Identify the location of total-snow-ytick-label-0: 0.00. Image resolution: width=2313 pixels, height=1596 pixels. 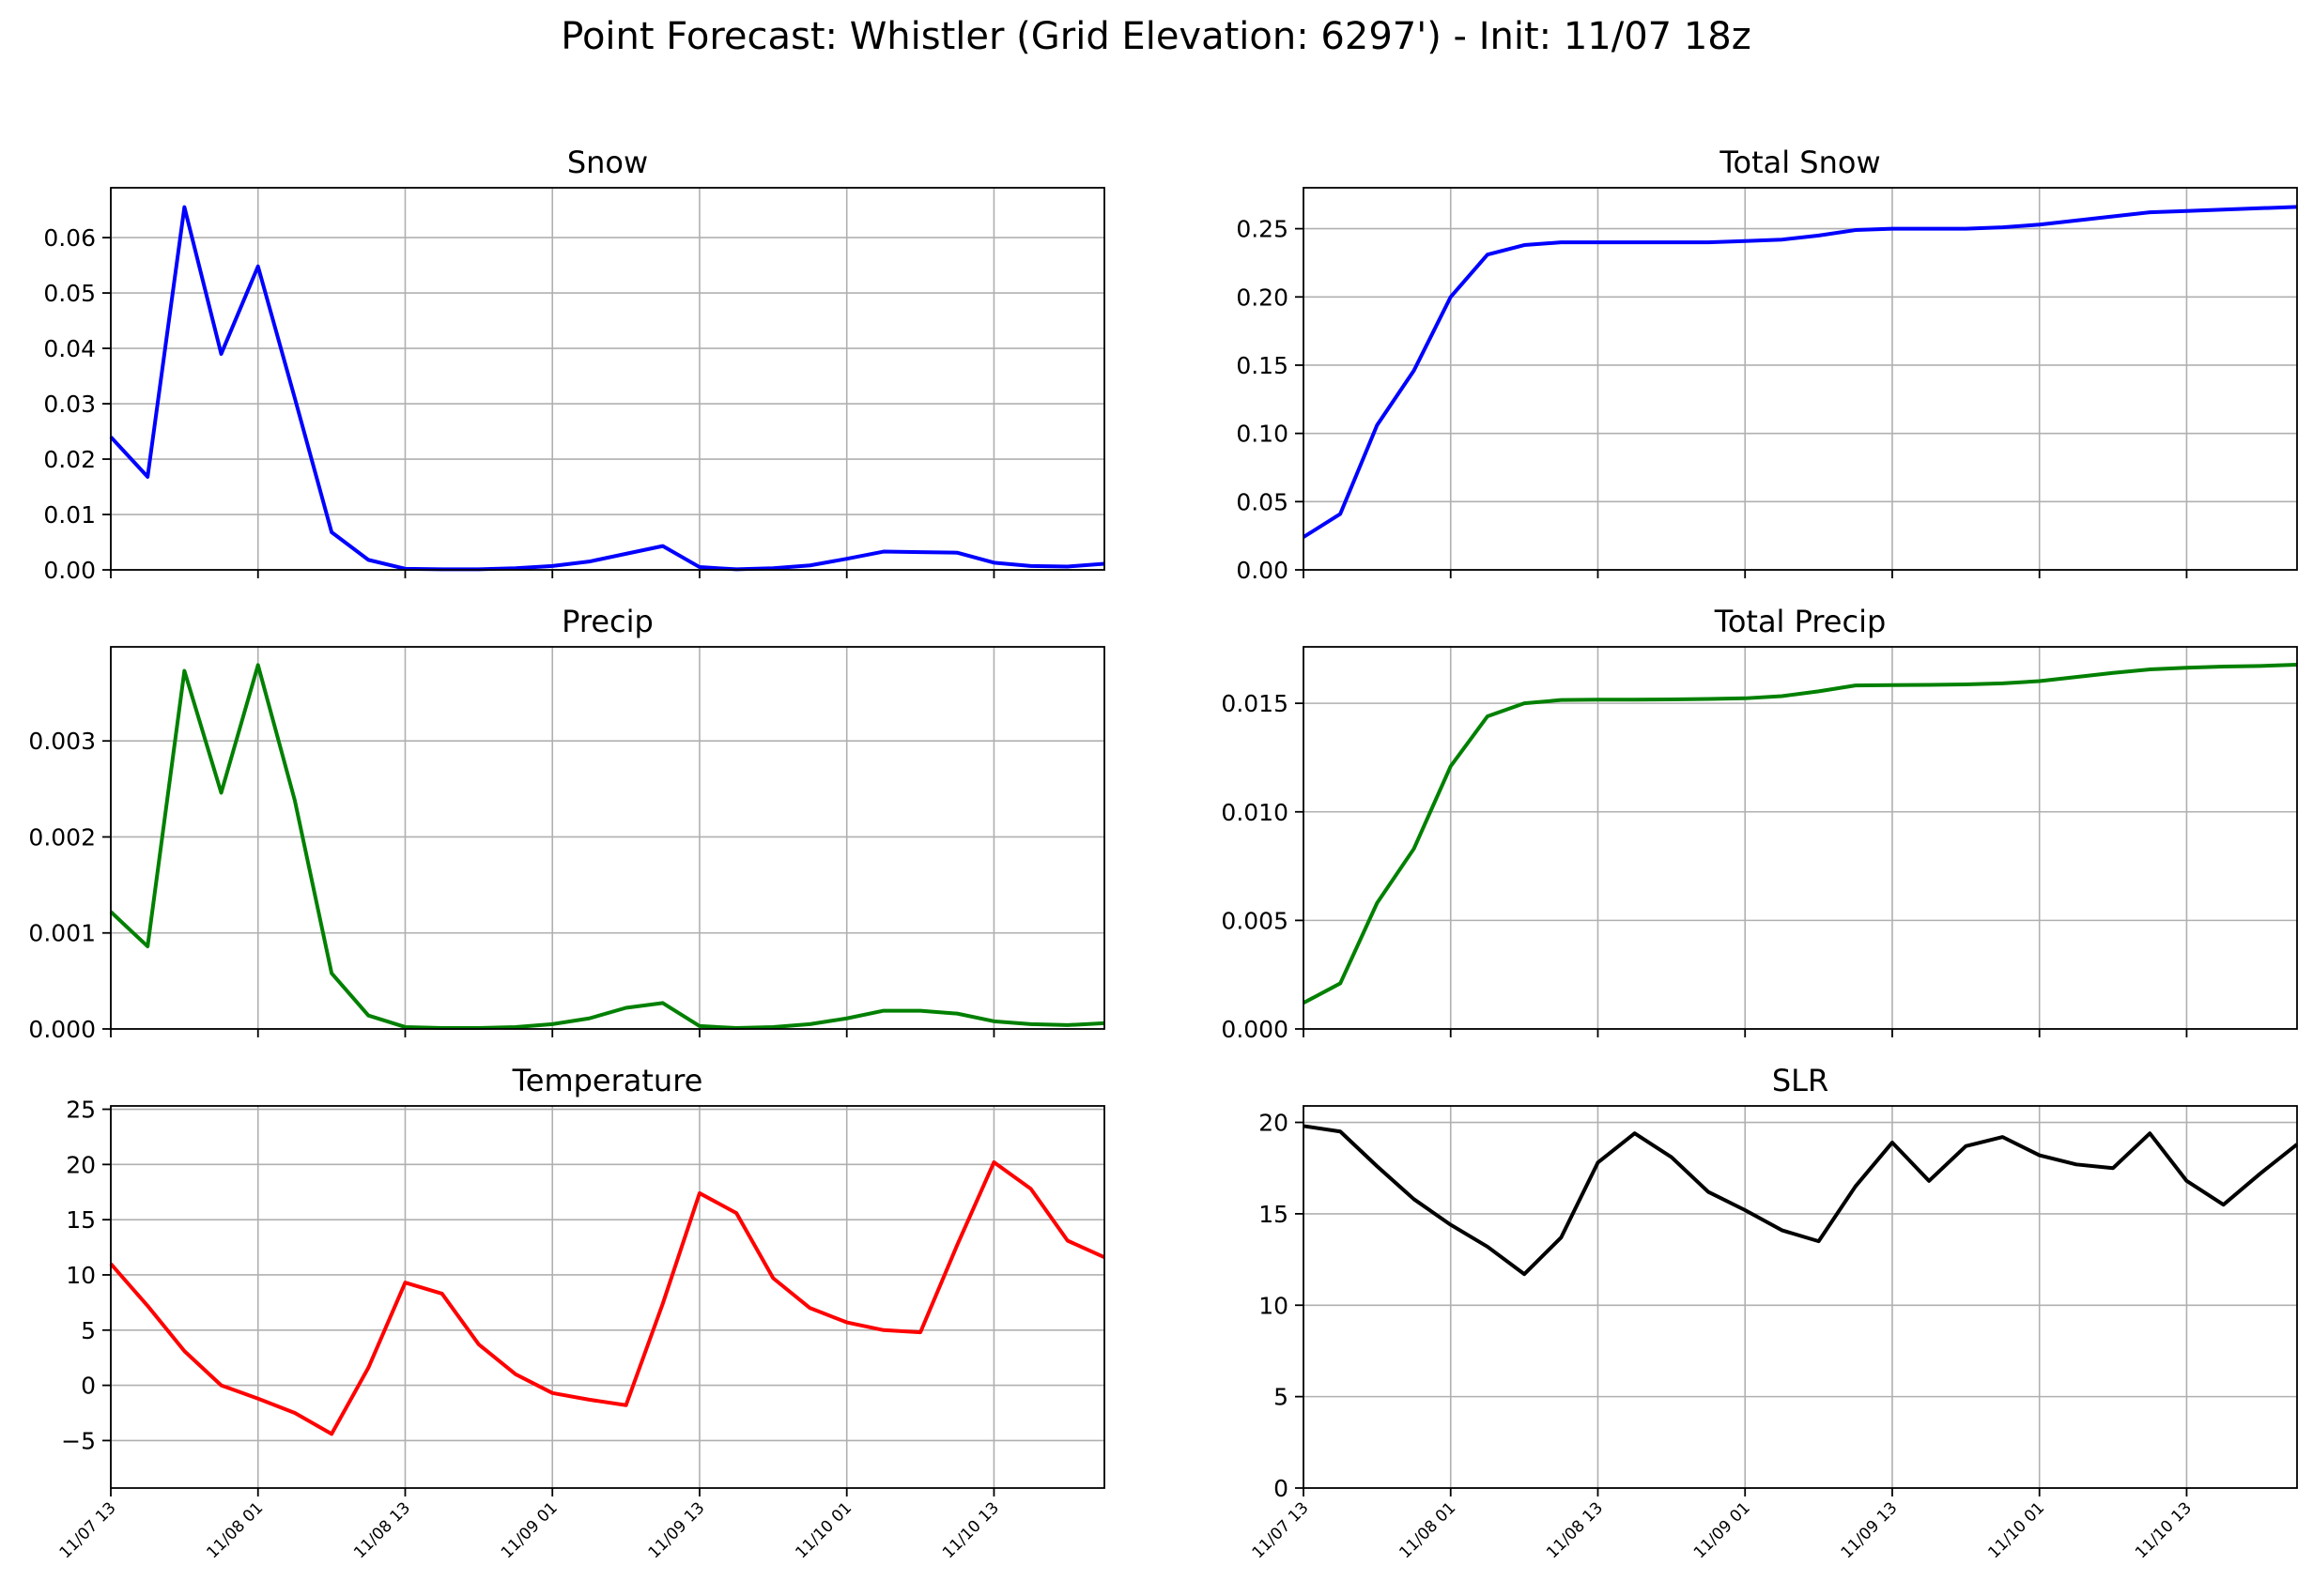
(1262, 571).